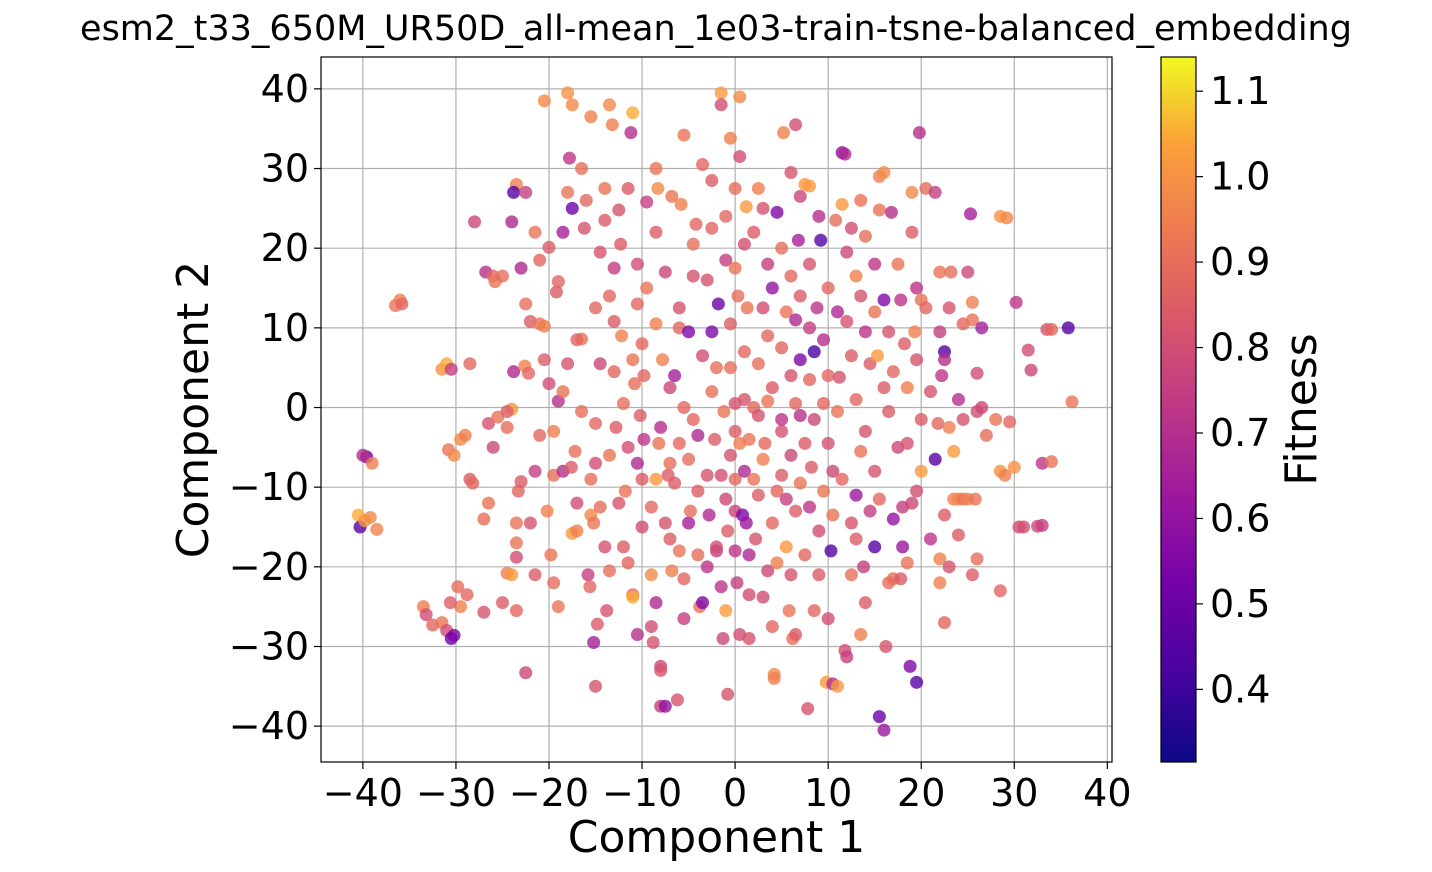  I want to click on colorbar-tick-label: 0.9, so click(1240, 262).